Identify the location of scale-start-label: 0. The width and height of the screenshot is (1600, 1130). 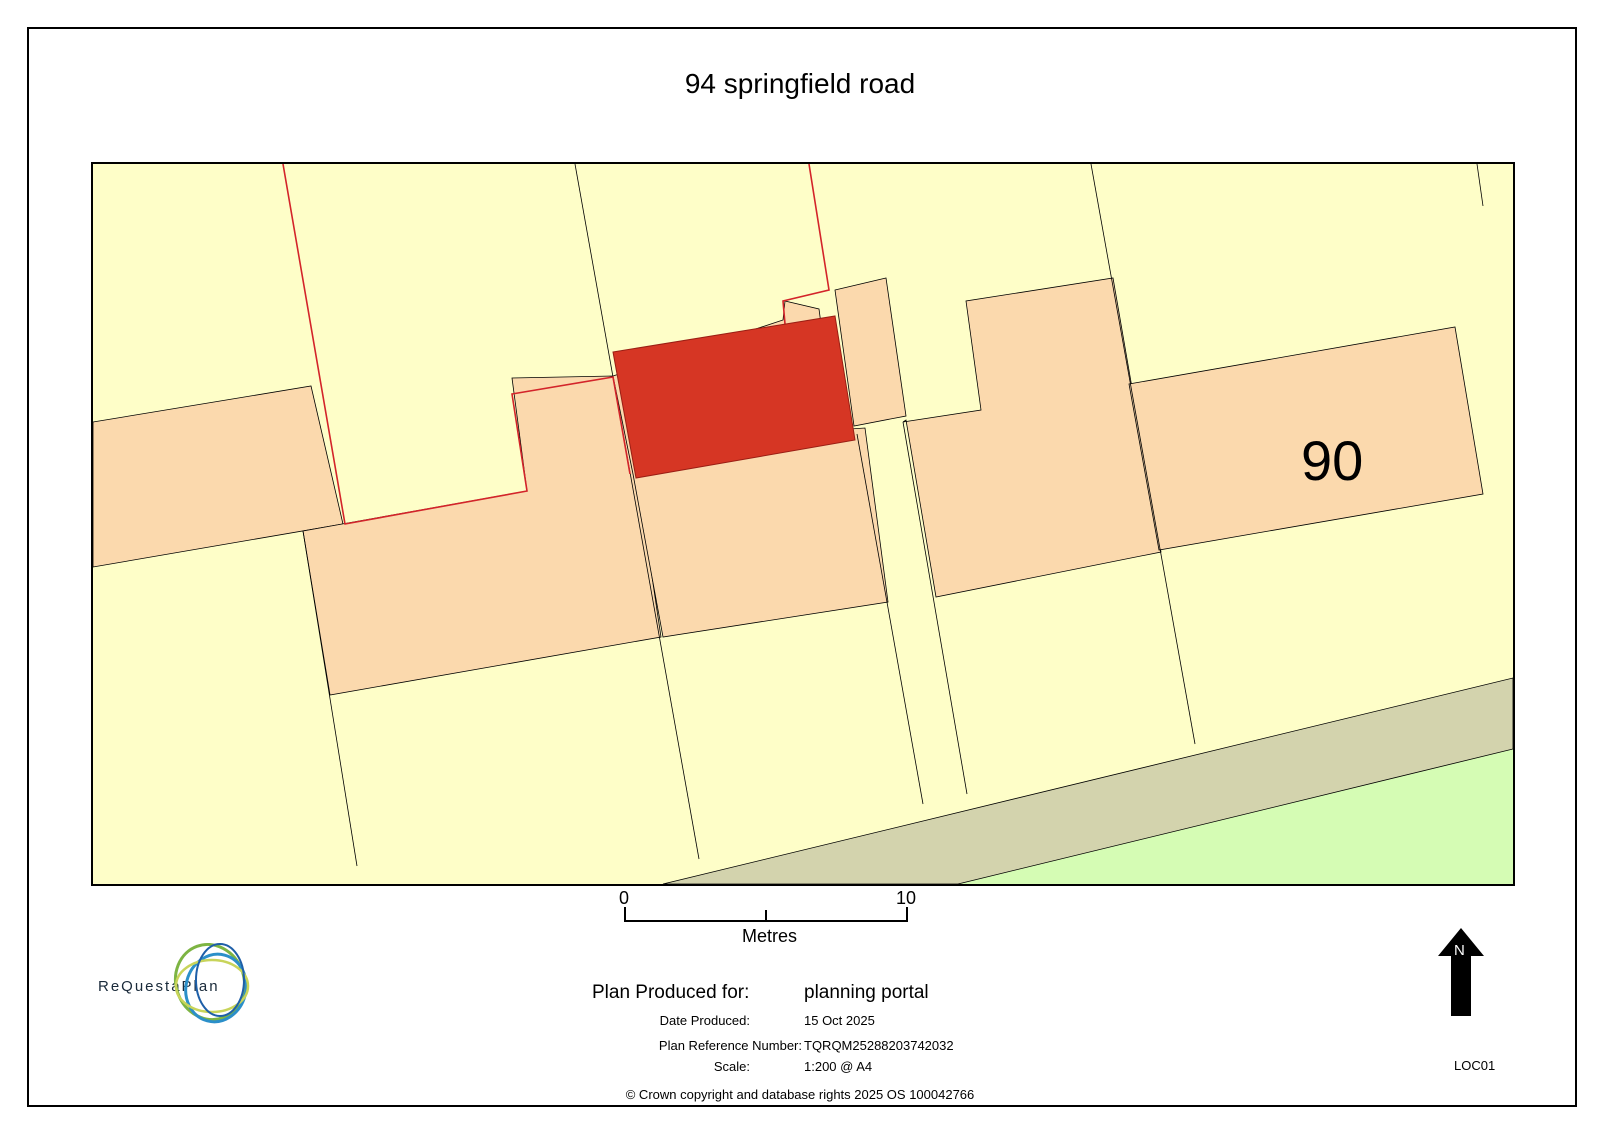
(624, 898).